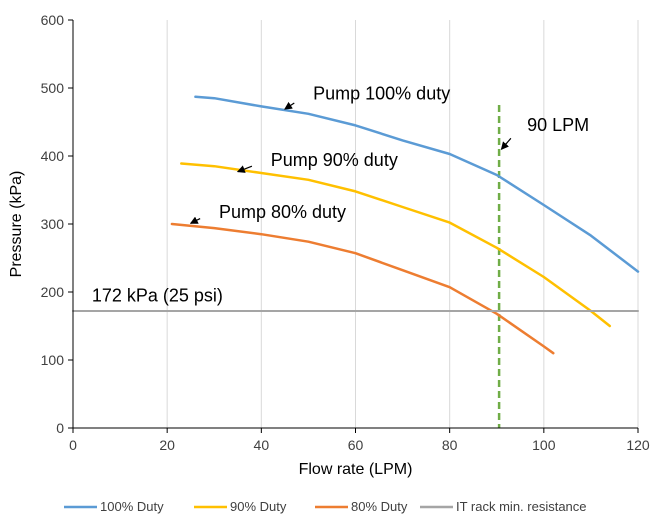  What do you see at coordinates (379, 506) in the screenshot?
I see `legend-label-2: 80% Duty` at bounding box center [379, 506].